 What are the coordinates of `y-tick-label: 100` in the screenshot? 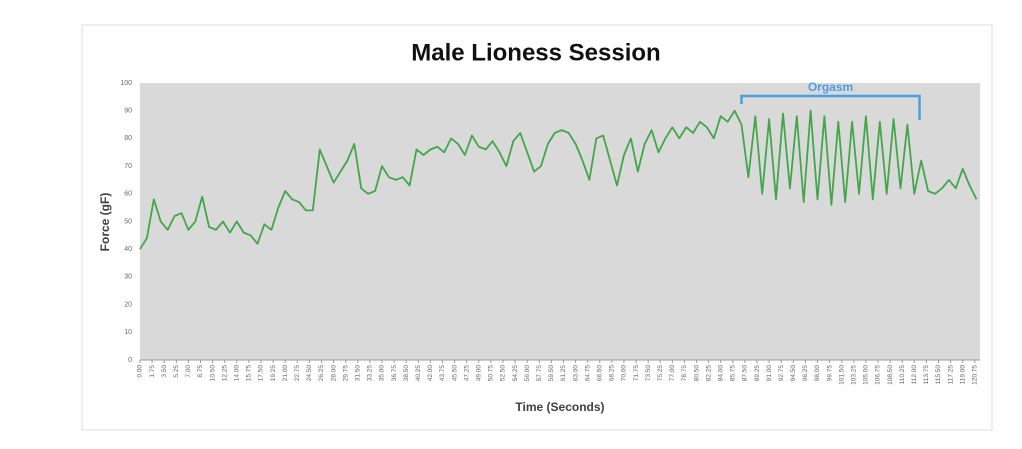 It's located at (126, 83).